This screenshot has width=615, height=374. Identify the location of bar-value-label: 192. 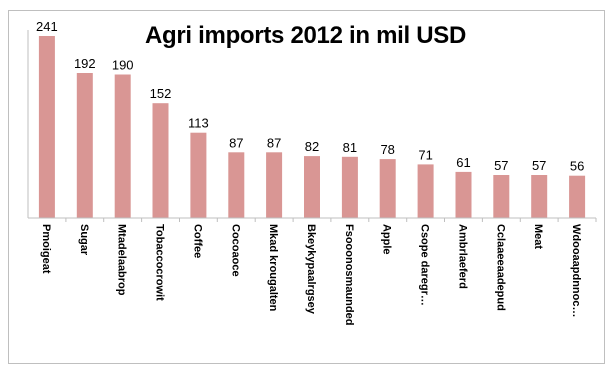
(85, 63).